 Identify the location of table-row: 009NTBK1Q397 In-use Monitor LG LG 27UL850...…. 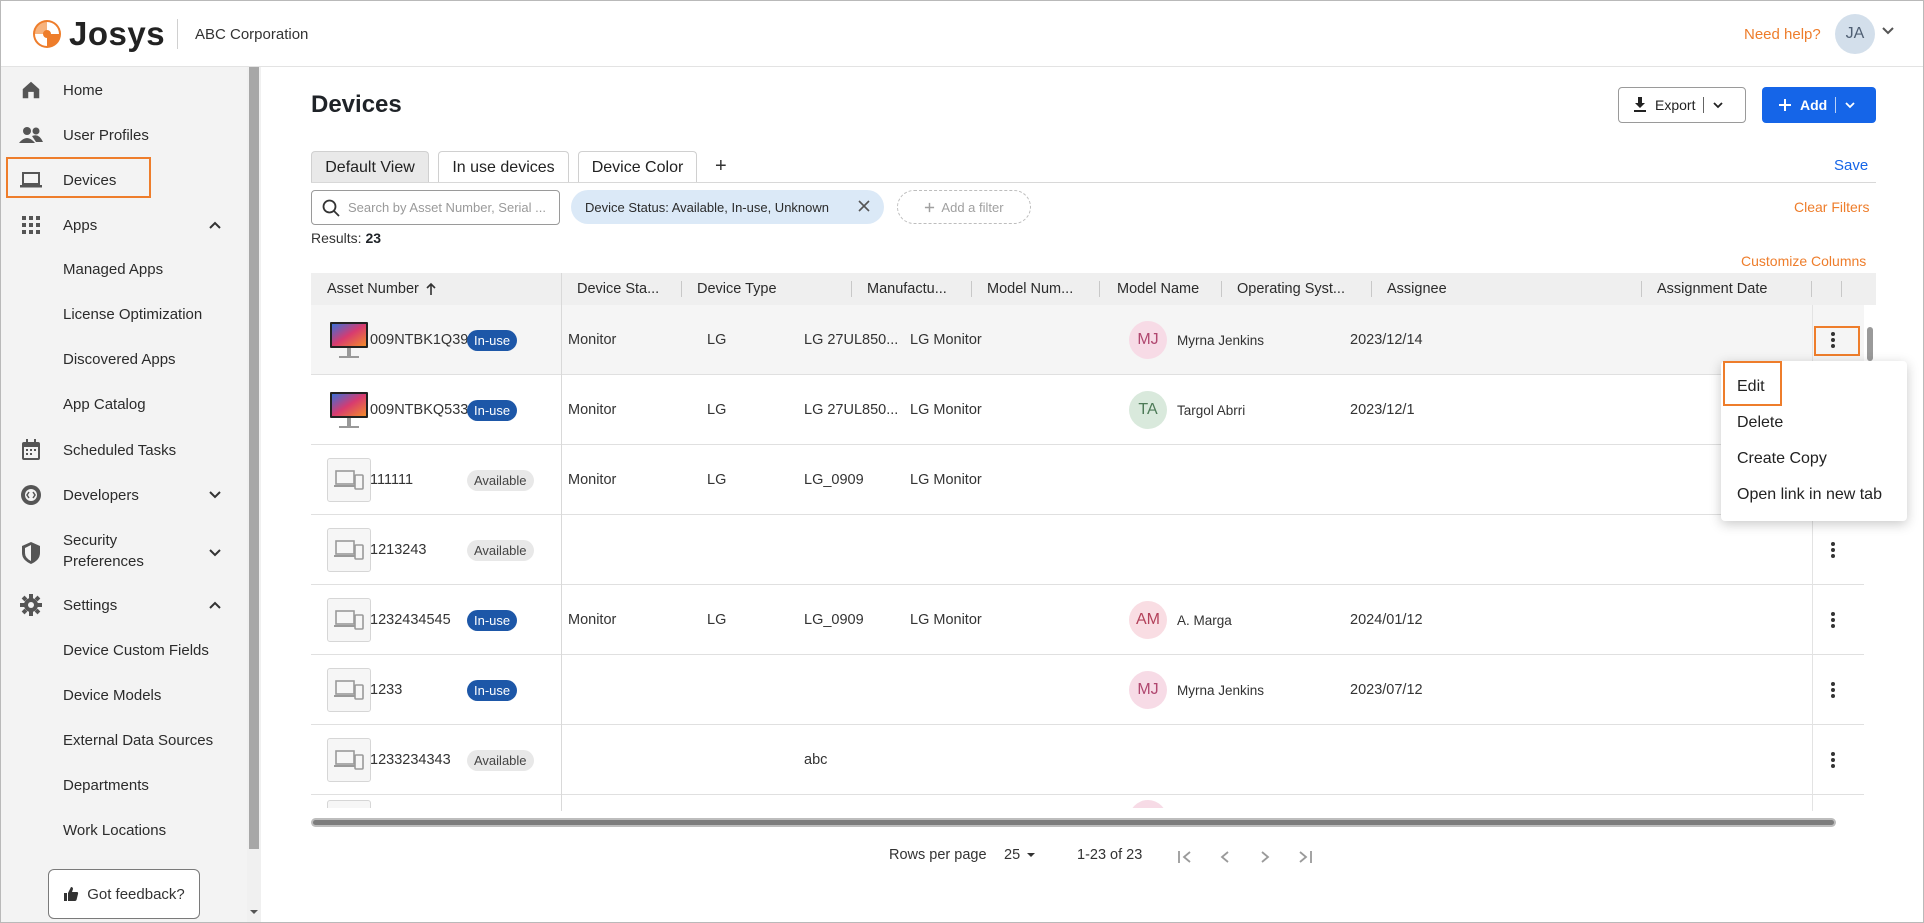
(1087, 340).